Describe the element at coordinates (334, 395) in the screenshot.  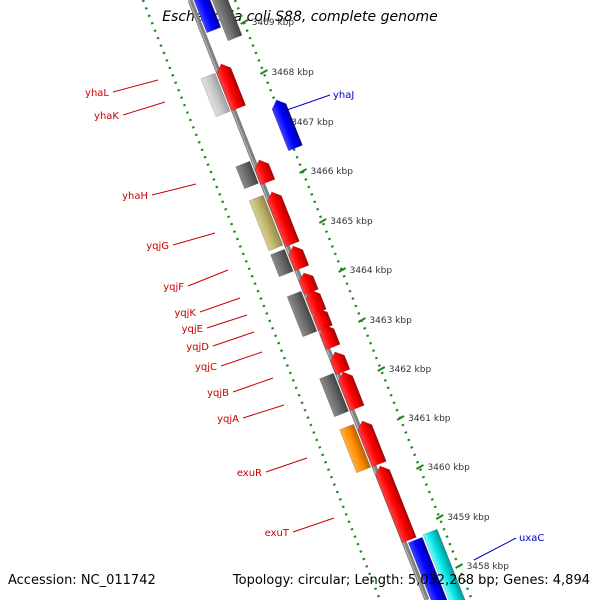
I see `gene-block-yqjA-a` at that location.